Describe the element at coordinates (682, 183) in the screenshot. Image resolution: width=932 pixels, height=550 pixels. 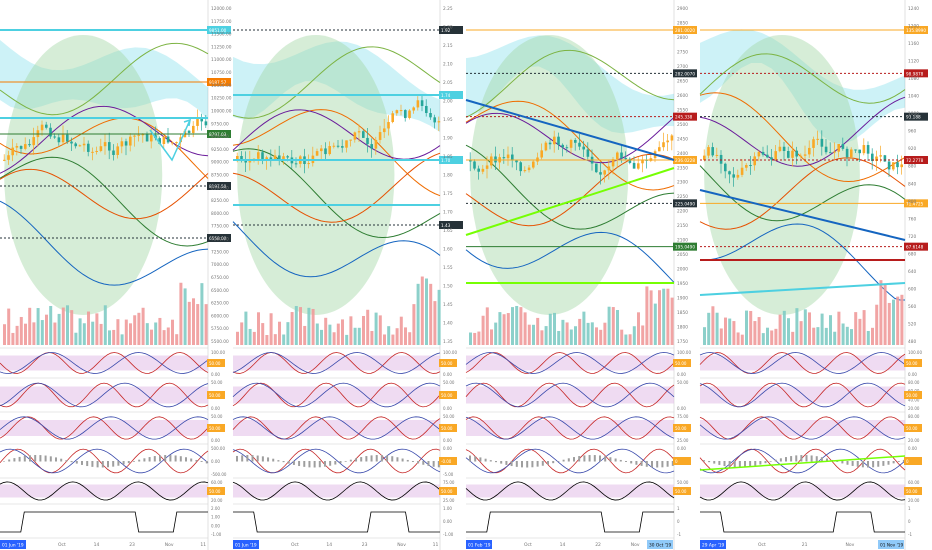
I see `axis-tick-label: 2300` at that location.